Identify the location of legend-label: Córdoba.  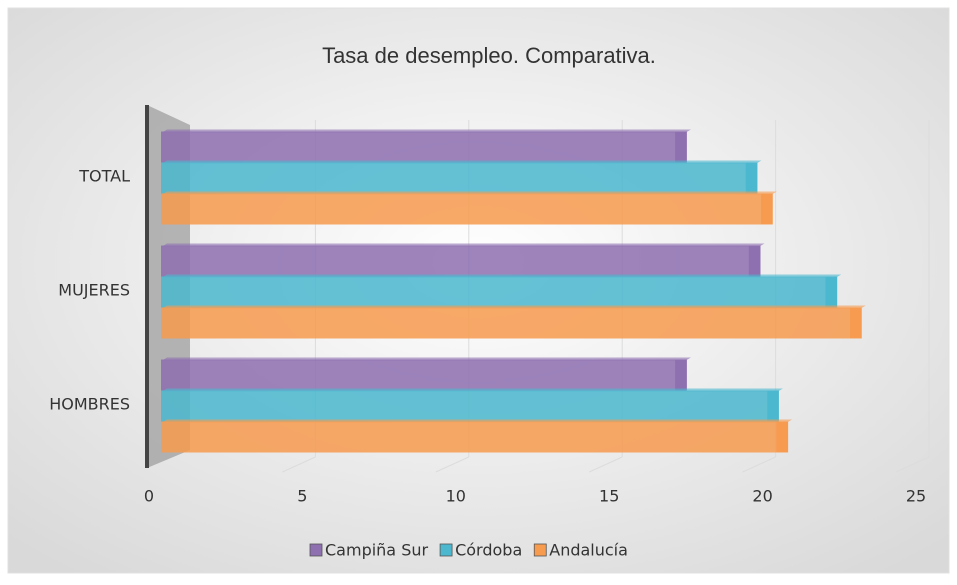
(488, 550).